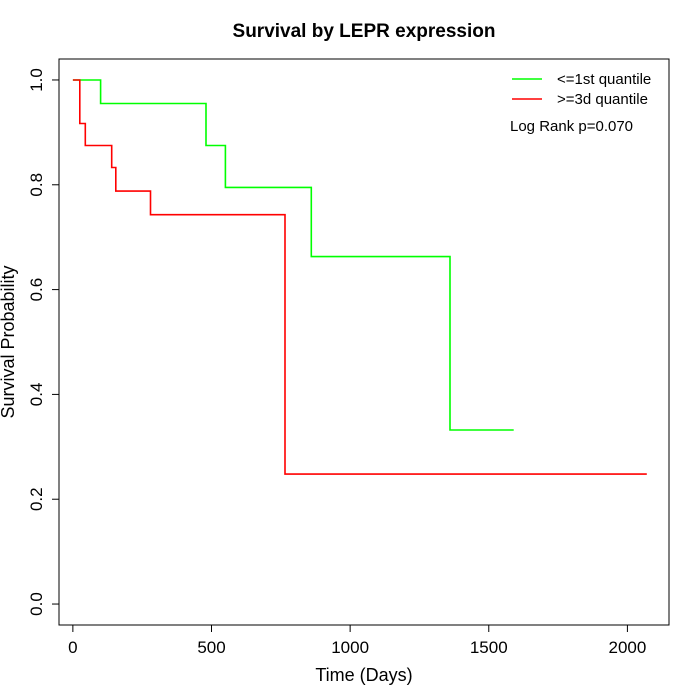 The height and width of the screenshot is (700, 700). What do you see at coordinates (364, 31) in the screenshot?
I see `chart-title: Survival by LEPR expression` at bounding box center [364, 31].